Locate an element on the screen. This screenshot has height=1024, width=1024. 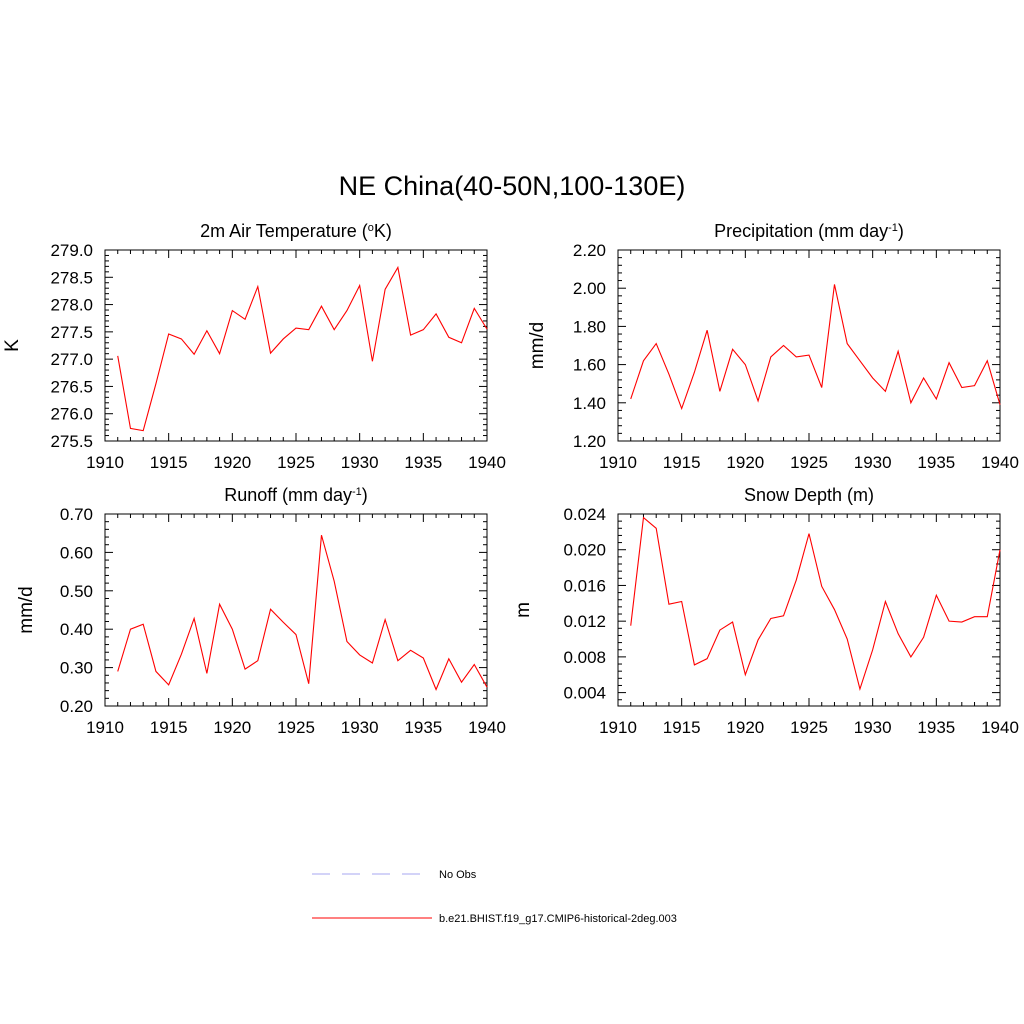
figure-title: NE China(40-50N,100-130E) is located at coordinates (512, 186).